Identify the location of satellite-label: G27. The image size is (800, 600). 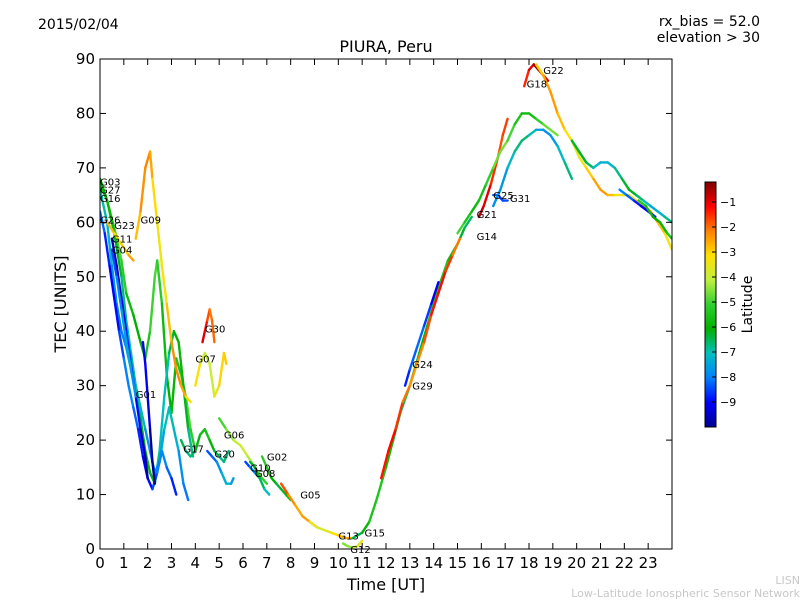
(110, 191).